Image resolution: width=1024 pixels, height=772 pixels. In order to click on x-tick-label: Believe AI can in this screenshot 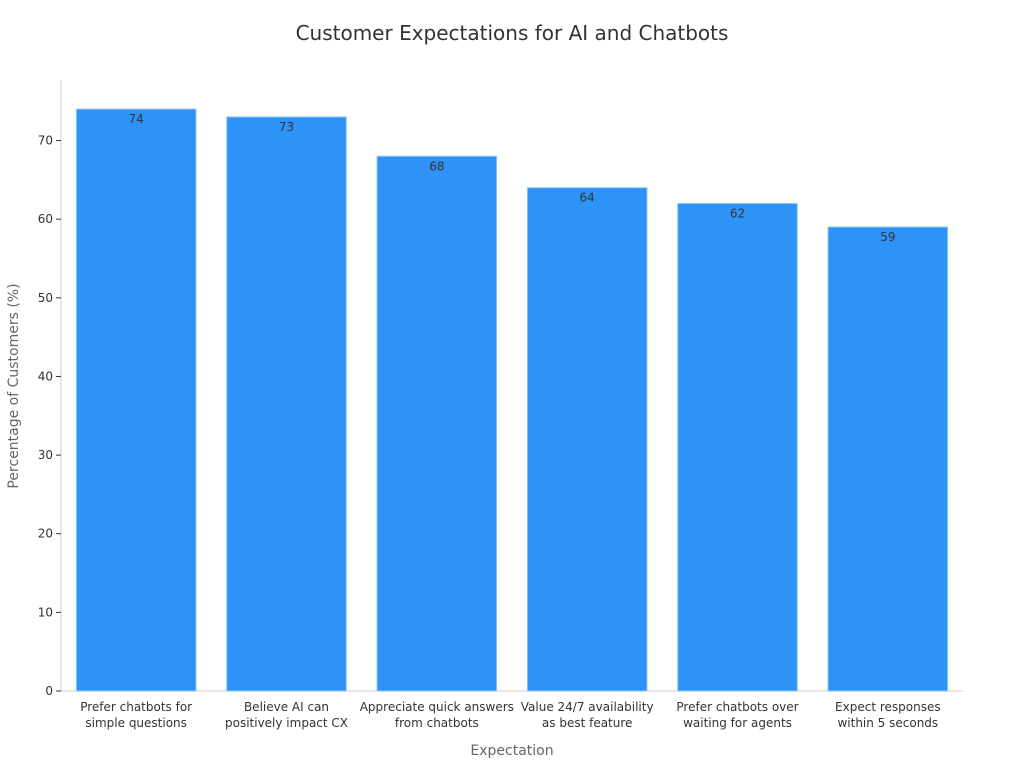, I will do `click(286, 707)`.